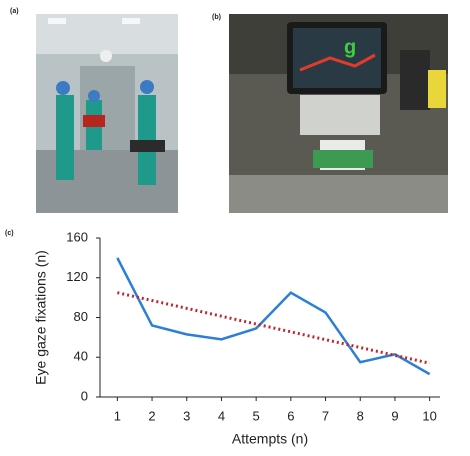  What do you see at coordinates (273, 328) in the screenshot?
I see `trend-line` at bounding box center [273, 328].